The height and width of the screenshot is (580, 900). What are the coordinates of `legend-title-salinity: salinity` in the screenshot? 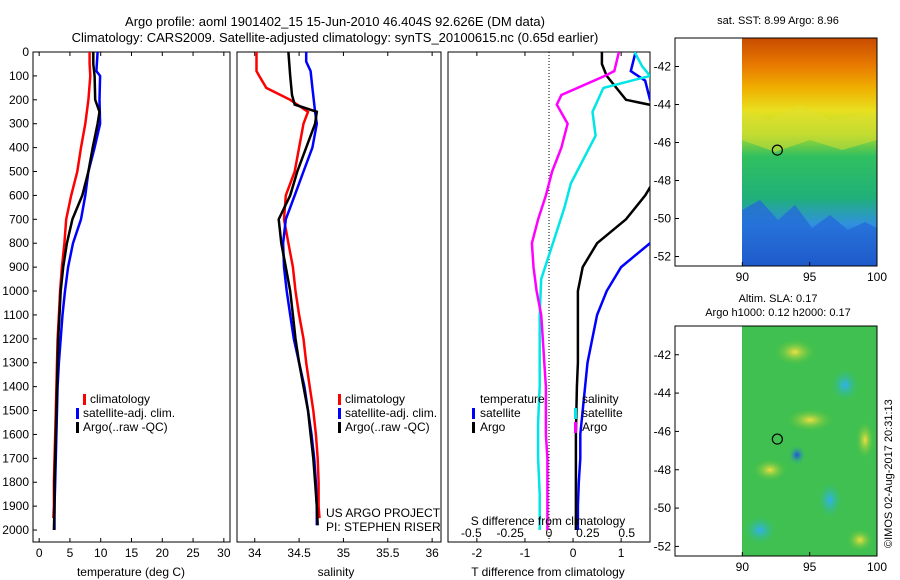 It's located at (600, 399).